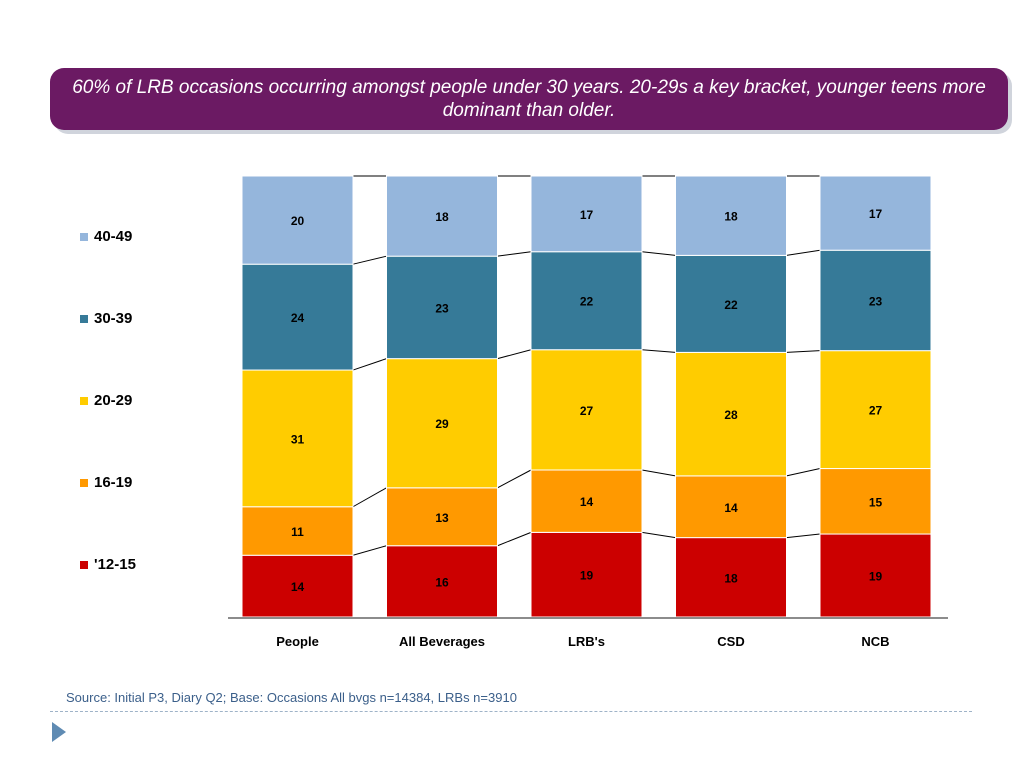 The image size is (1024, 768). I want to click on footer-divider, so click(511, 711).